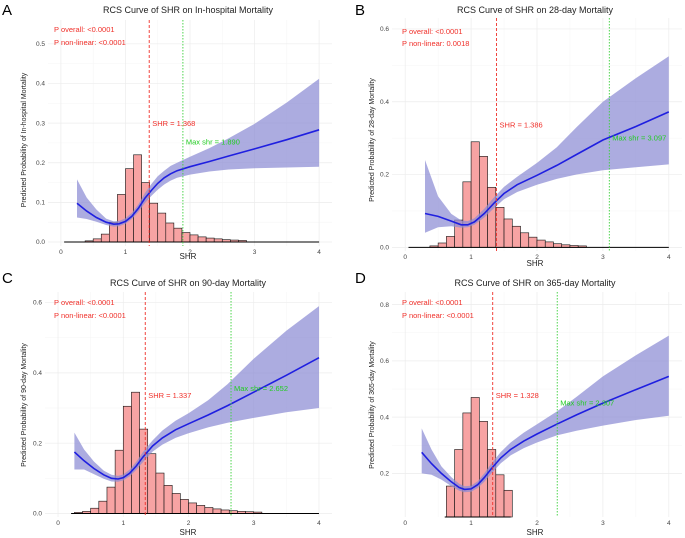 The width and height of the screenshot is (685, 538). What do you see at coordinates (669, 257) in the screenshot?
I see `p1-xtick-label: 4` at bounding box center [669, 257].